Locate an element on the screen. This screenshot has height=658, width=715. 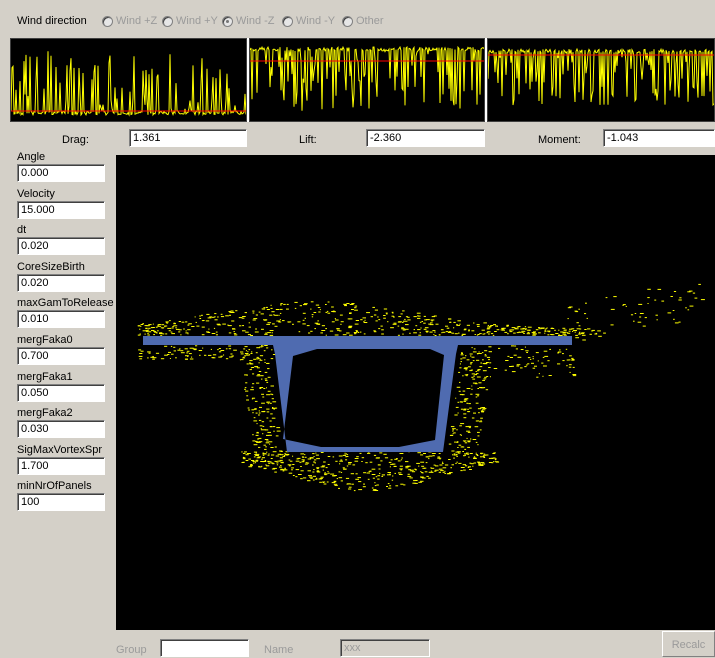
drag-field: 1.361 is located at coordinates (188, 138).